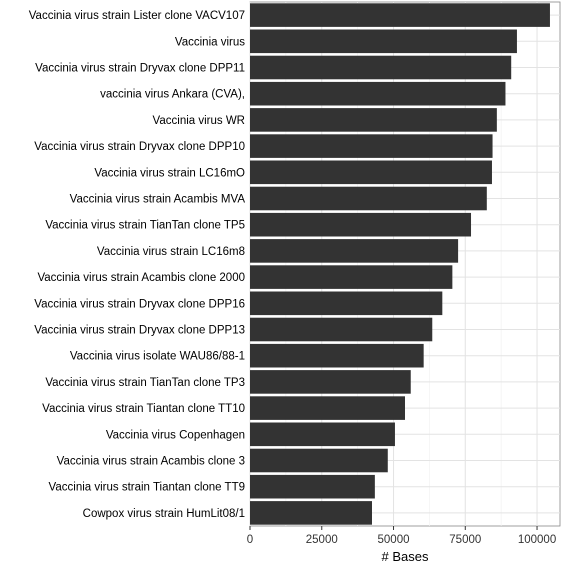  What do you see at coordinates (157, 357) in the screenshot?
I see `category-label: Vaccinia virus isolate WAU86/88-1` at bounding box center [157, 357].